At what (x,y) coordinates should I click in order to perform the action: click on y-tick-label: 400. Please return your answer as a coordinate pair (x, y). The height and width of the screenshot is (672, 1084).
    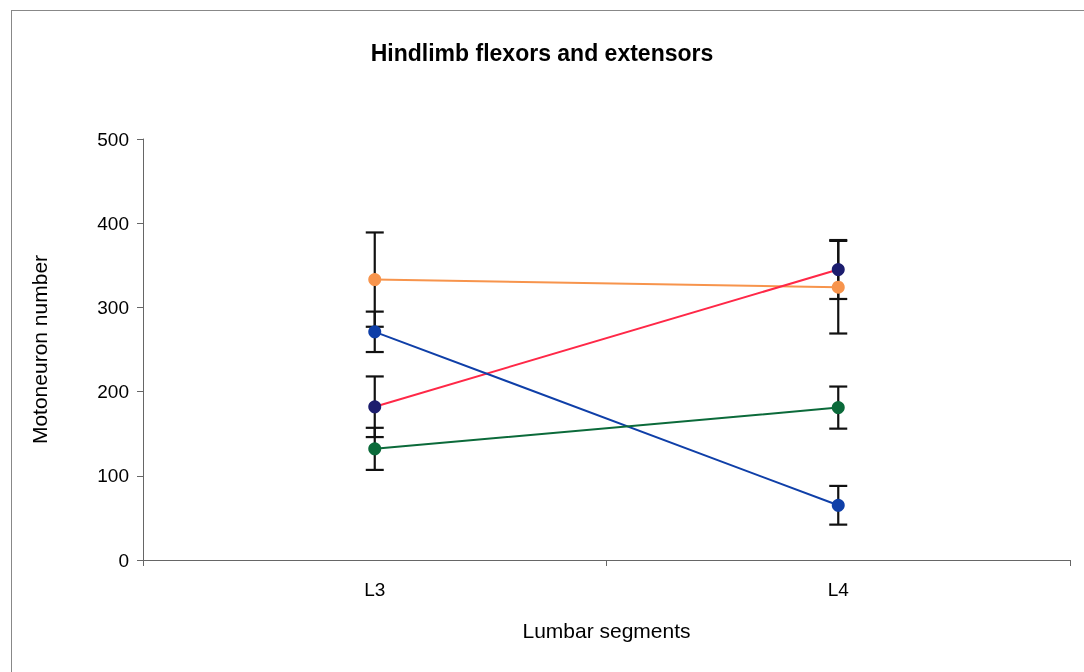
    Looking at the image, I should click on (113, 223).